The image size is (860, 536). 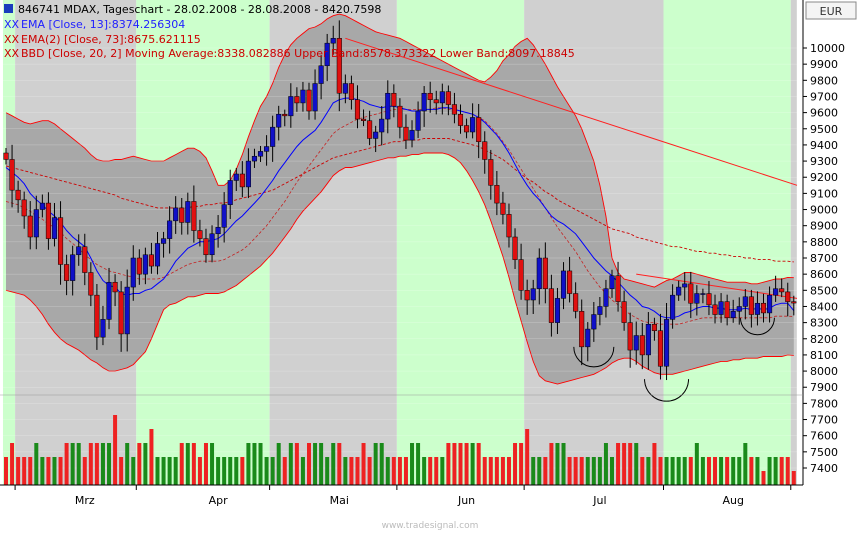 What do you see at coordinates (103, 24) in the screenshot?
I see `legend-ema13: EMA [Close, 13]:8374.256304` at bounding box center [103, 24].